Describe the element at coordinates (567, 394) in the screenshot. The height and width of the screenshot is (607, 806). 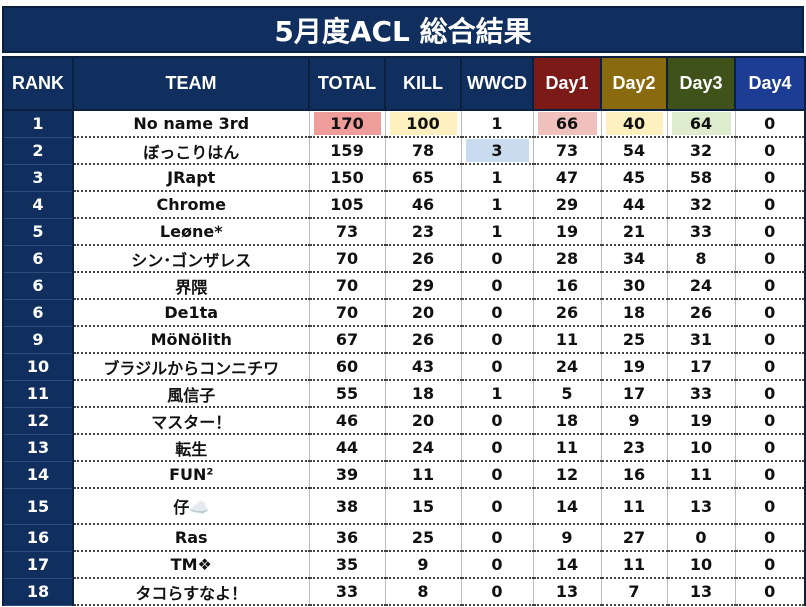
I see `cell-day1: 5` at that location.